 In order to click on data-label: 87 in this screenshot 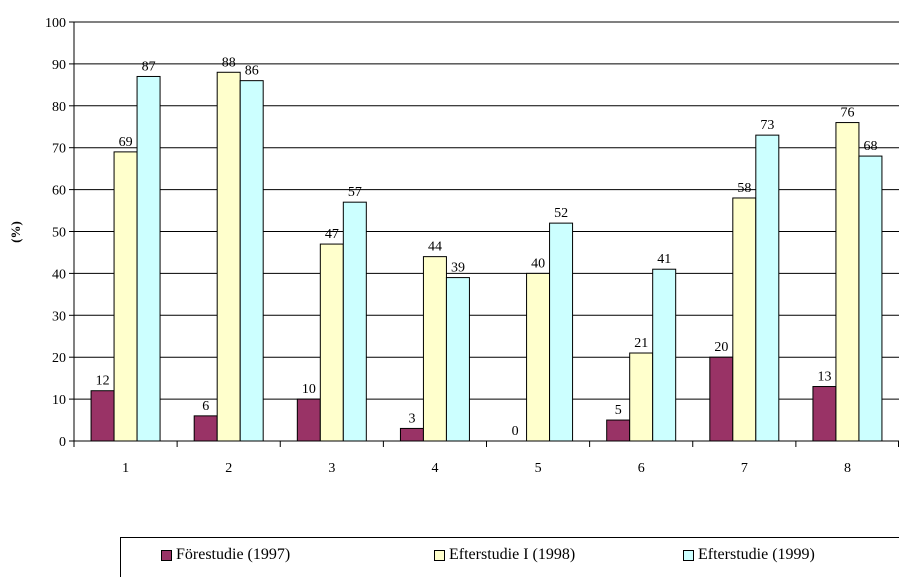, I will do `click(149, 66)`.